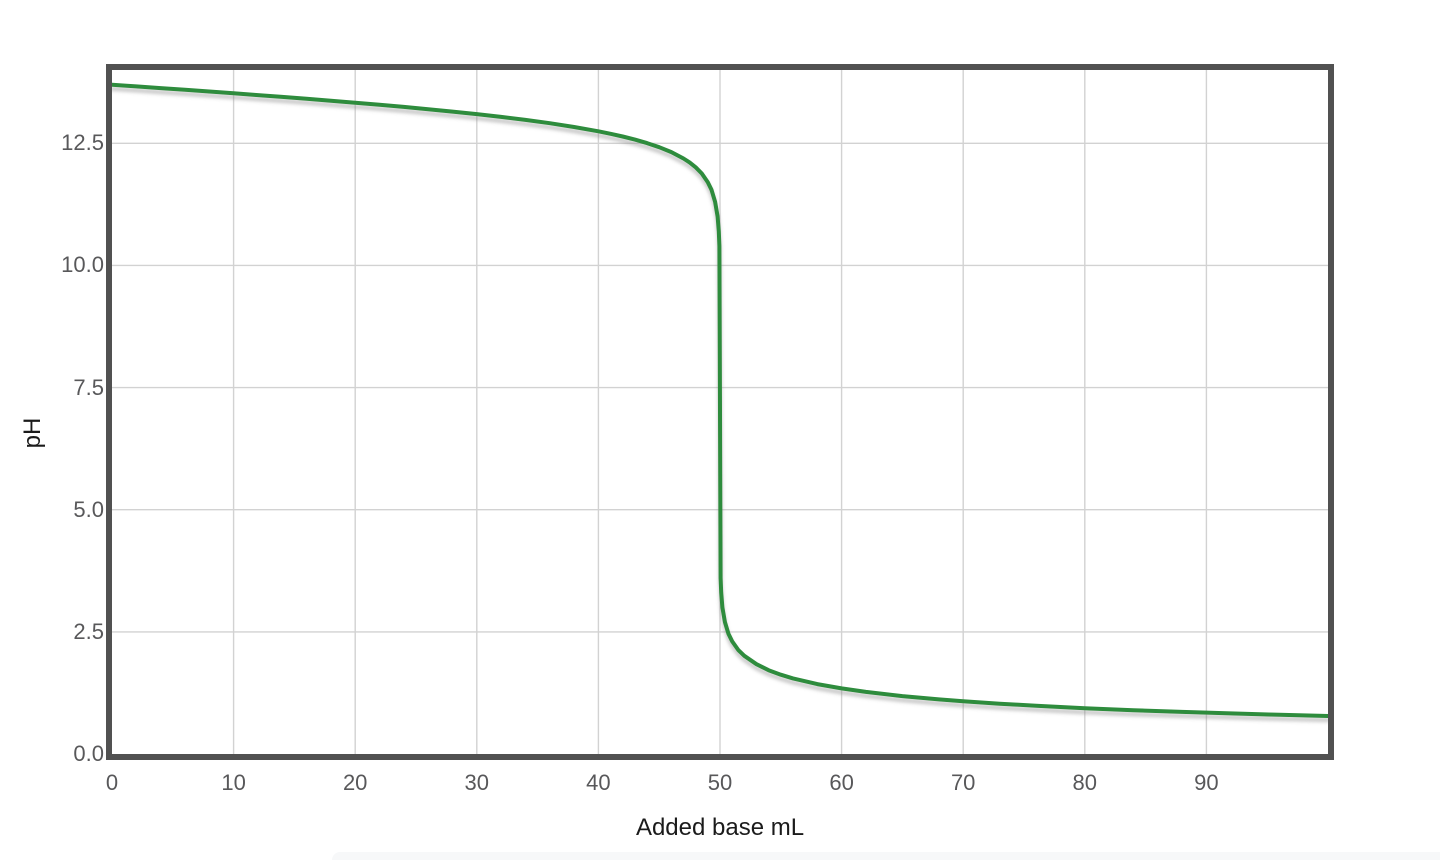  I want to click on x-tick-label: 40, so click(598, 782).